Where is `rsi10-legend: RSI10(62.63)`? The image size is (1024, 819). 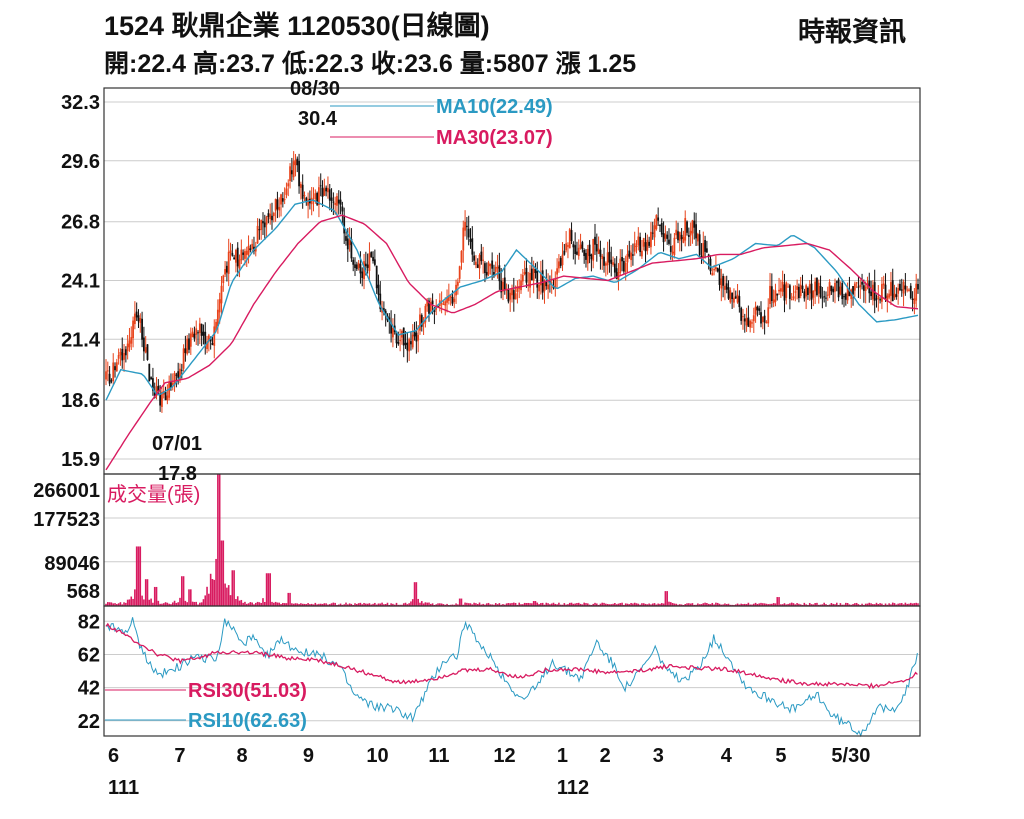
rsi10-legend: RSI10(62.63) is located at coordinates (247, 721).